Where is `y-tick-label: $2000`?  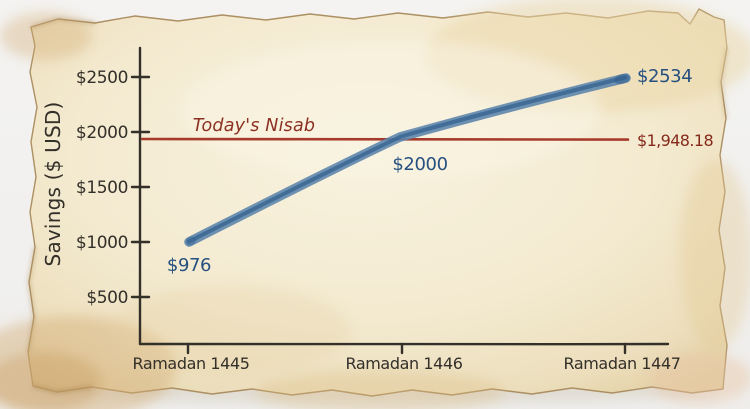
y-tick-label: $2000 is located at coordinates (102, 133).